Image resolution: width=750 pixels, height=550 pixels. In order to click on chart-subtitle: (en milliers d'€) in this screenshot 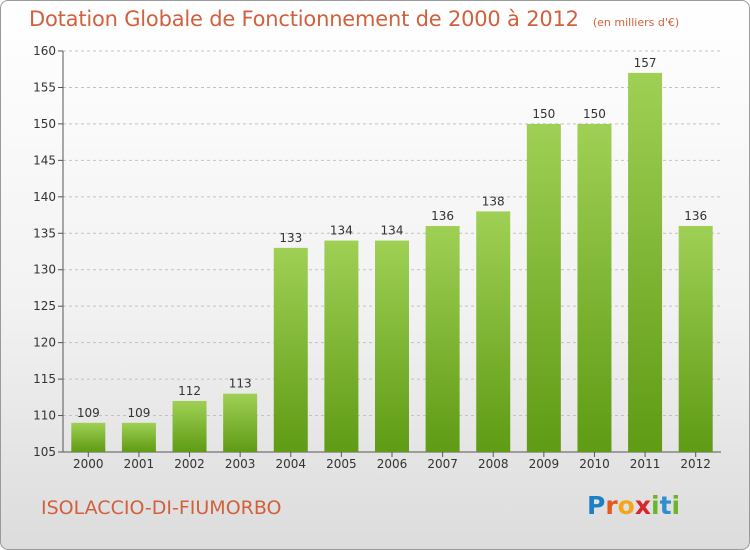, I will do `click(636, 22)`.